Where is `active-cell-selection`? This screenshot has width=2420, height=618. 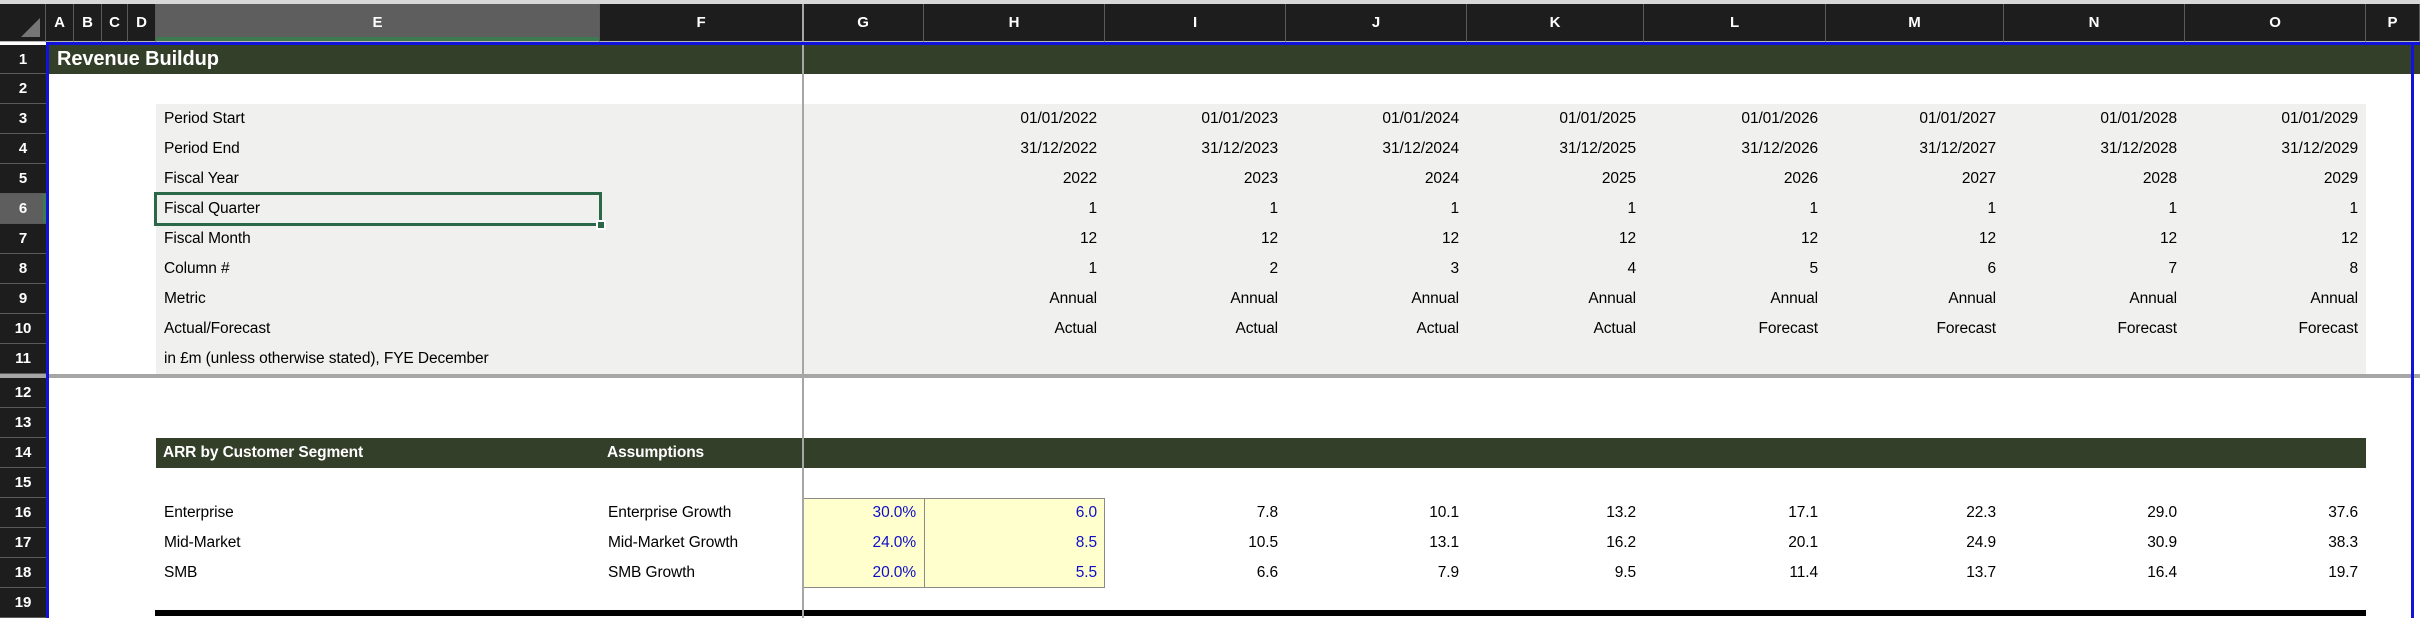 active-cell-selection is located at coordinates (380, 211).